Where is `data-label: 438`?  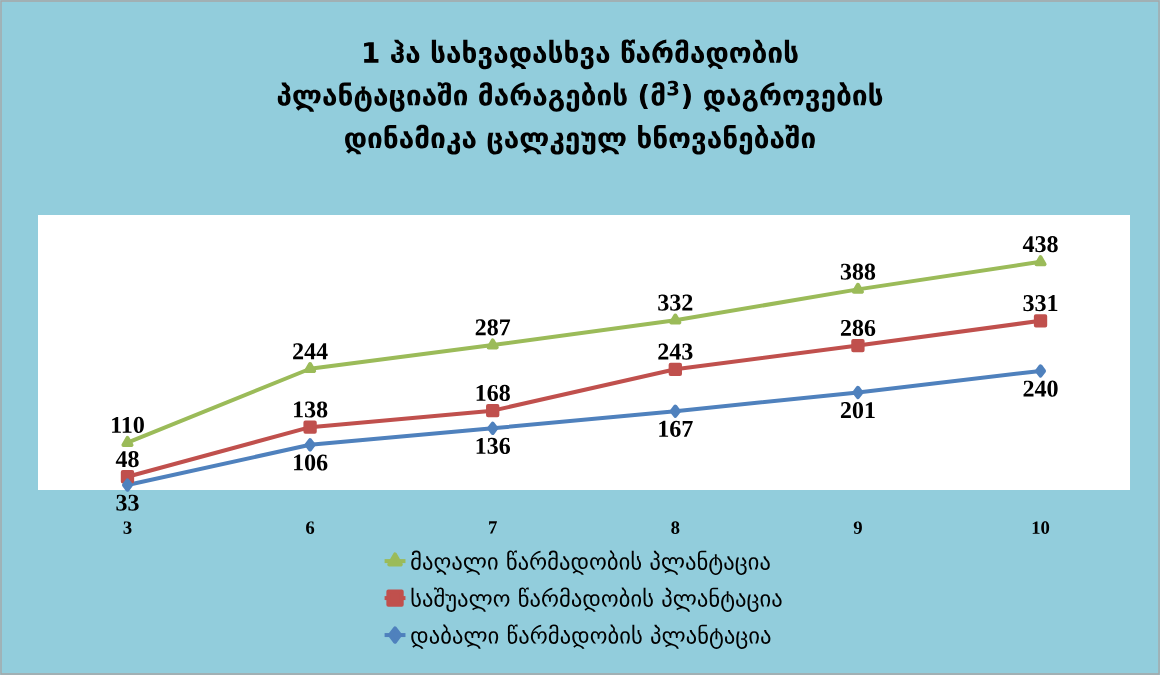
data-label: 438 is located at coordinates (1040, 244).